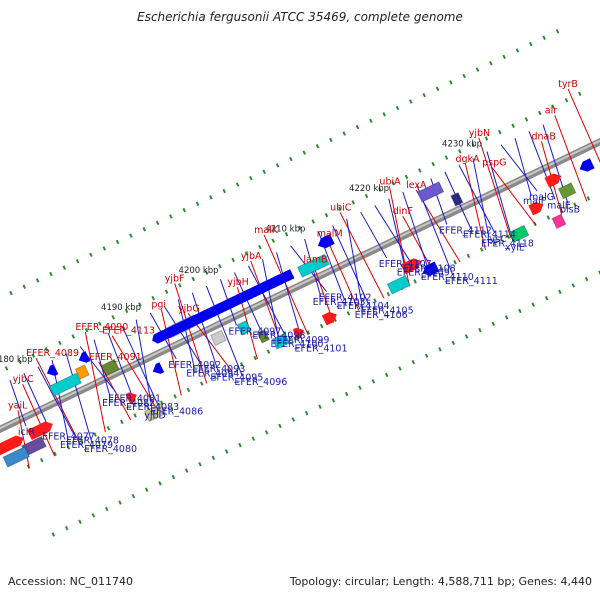 This screenshot has width=600, height=600. Describe the element at coordinates (134, 398) in the screenshot. I see `gene-label: EFER_4081` at that location.